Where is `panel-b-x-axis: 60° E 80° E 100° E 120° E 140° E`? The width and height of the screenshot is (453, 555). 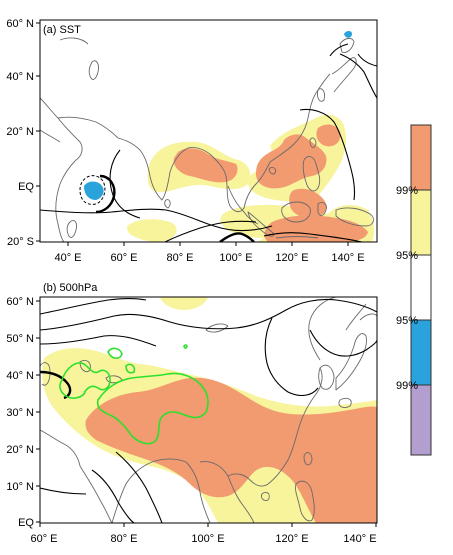 panel-b-x-axis: 60° E 80° E 100° E 120° E 140° E is located at coordinates (203, 534).